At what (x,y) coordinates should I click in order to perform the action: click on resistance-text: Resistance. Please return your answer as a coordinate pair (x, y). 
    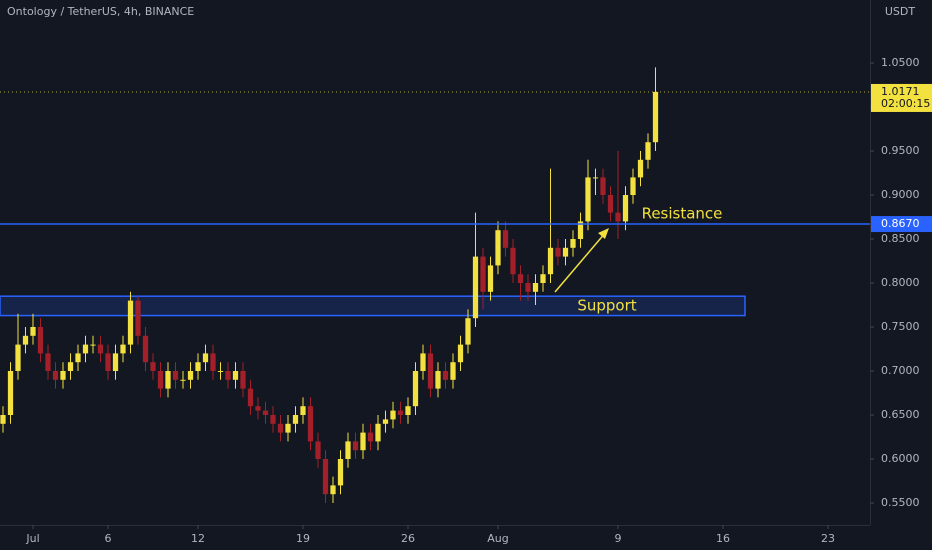
    Looking at the image, I should click on (682, 214).